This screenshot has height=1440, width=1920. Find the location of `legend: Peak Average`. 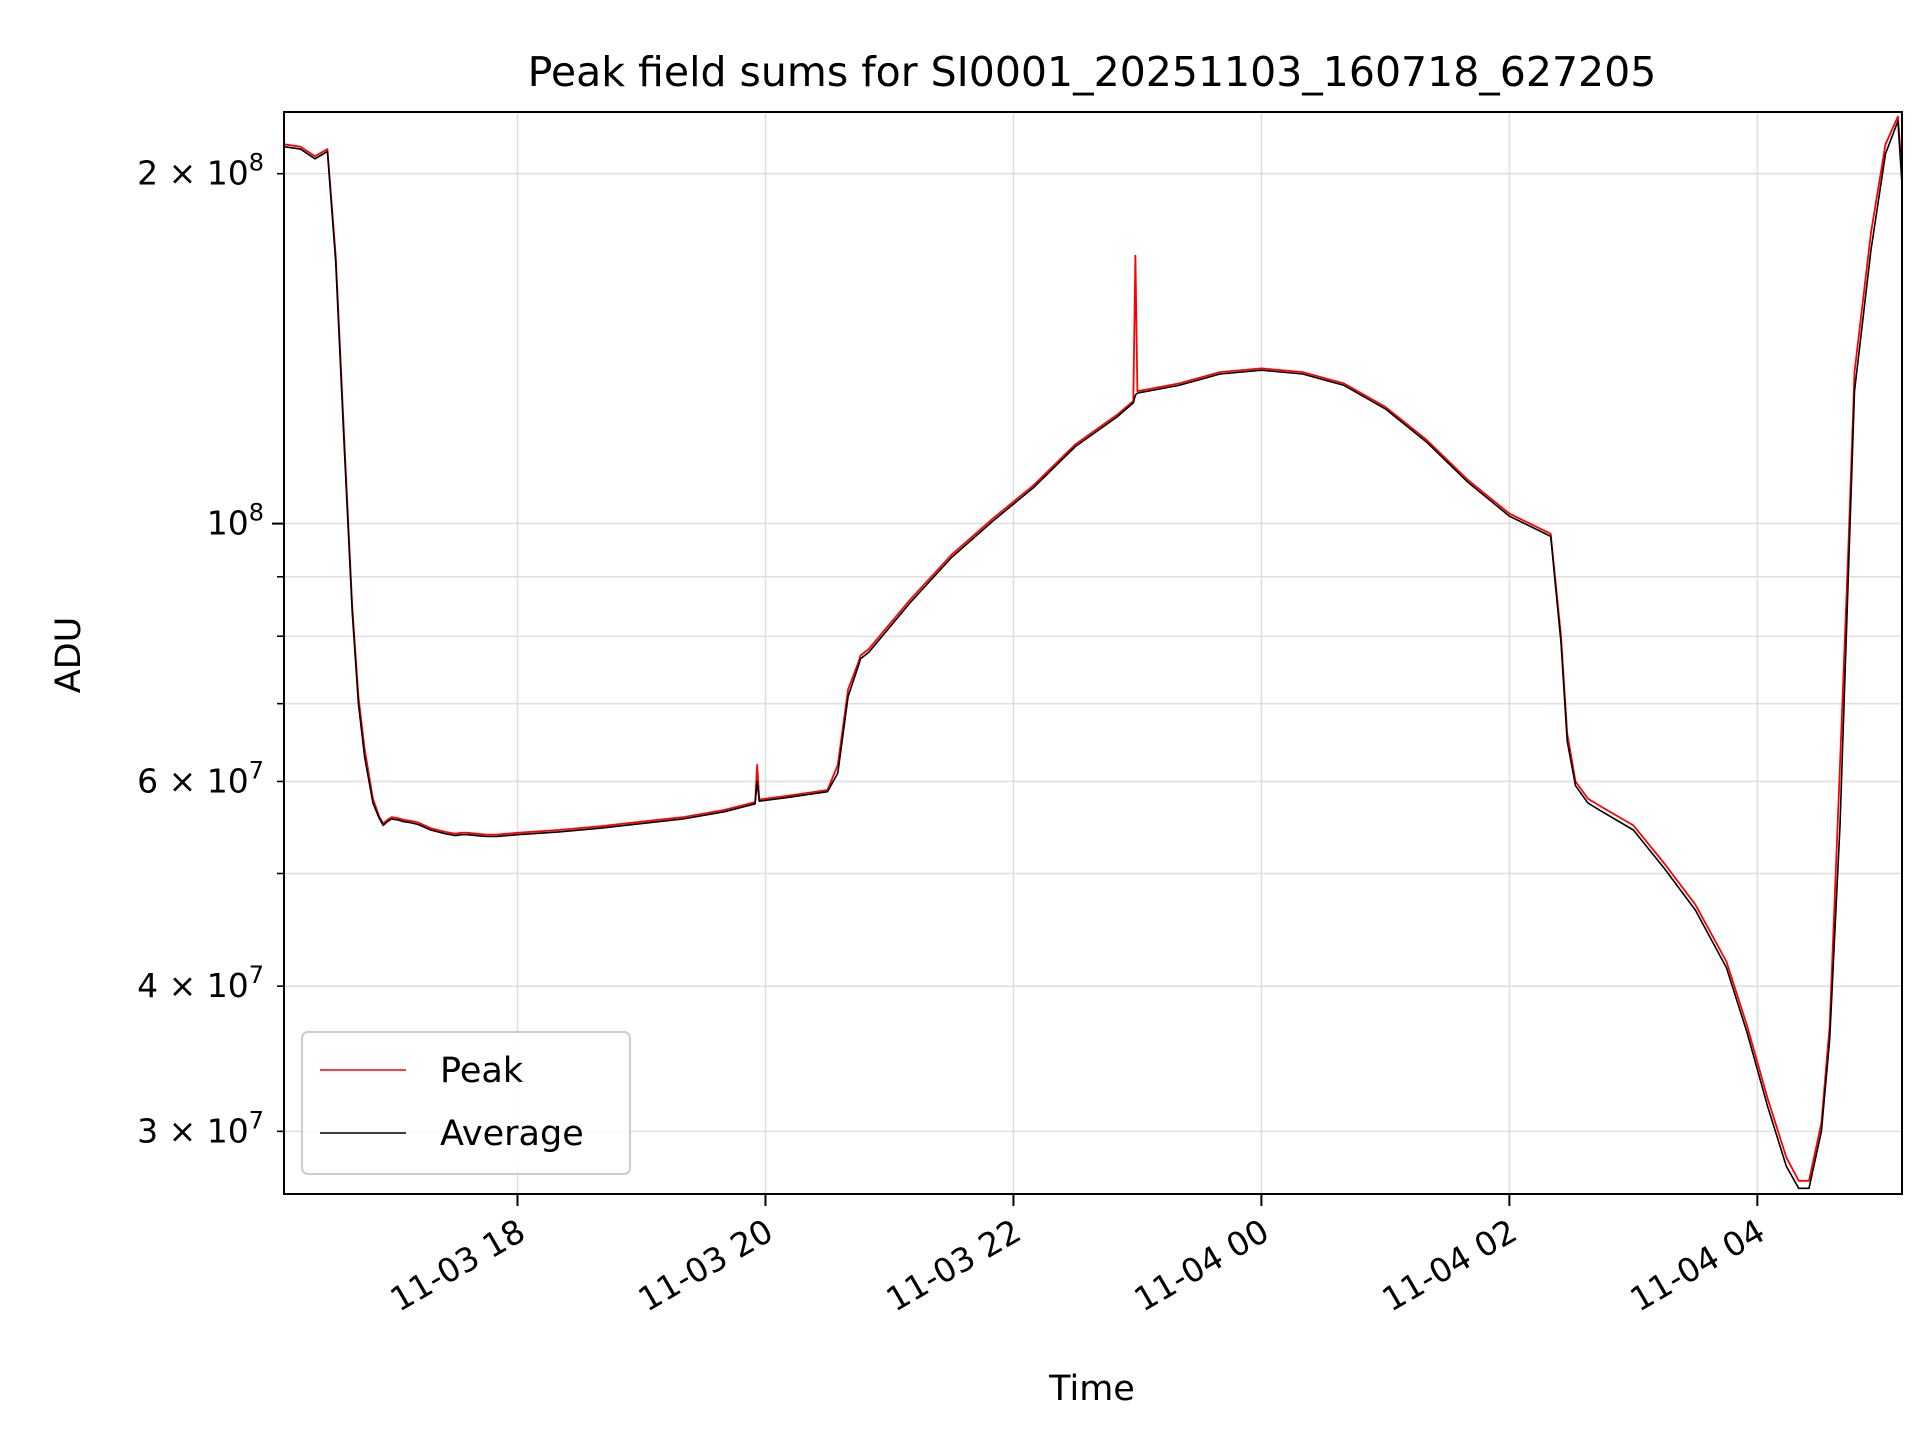

legend: Peak Average is located at coordinates (466, 1103).